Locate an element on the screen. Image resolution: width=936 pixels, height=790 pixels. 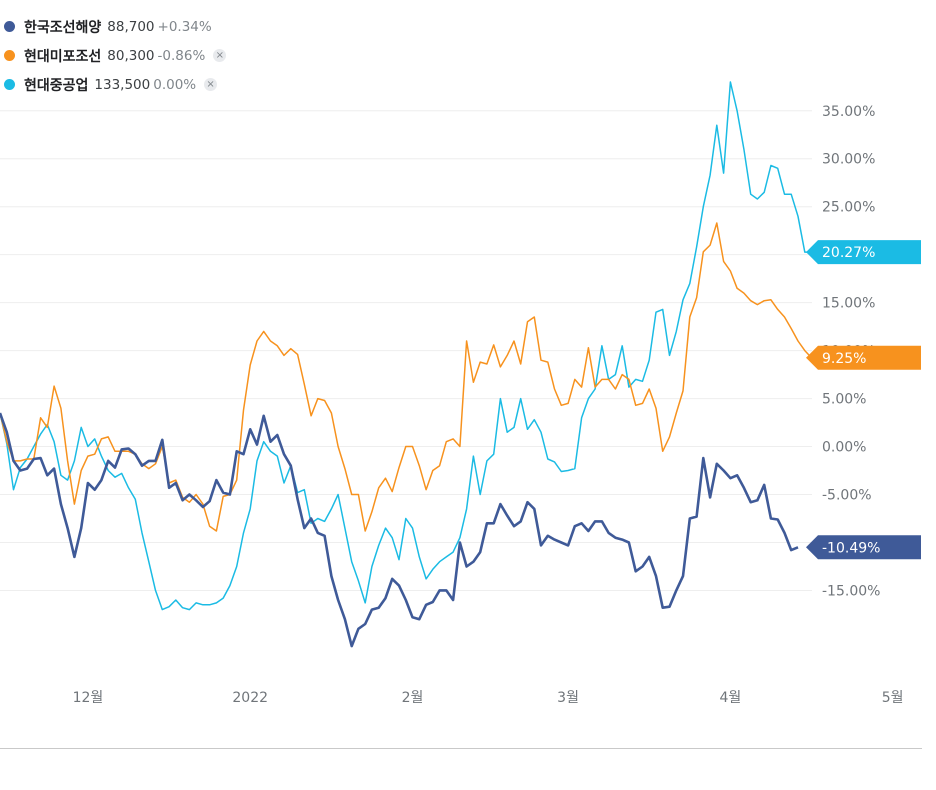
legend-price: 88,700 is located at coordinates (131, 26).